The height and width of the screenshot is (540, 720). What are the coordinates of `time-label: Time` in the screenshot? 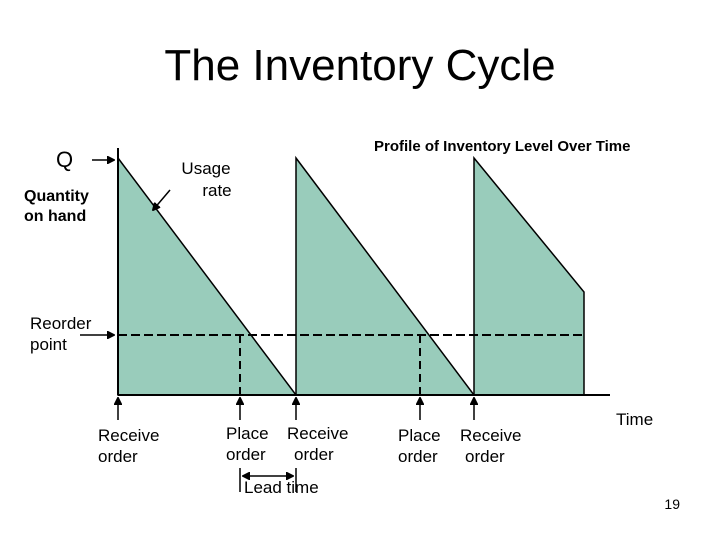 It's located at (635, 419).